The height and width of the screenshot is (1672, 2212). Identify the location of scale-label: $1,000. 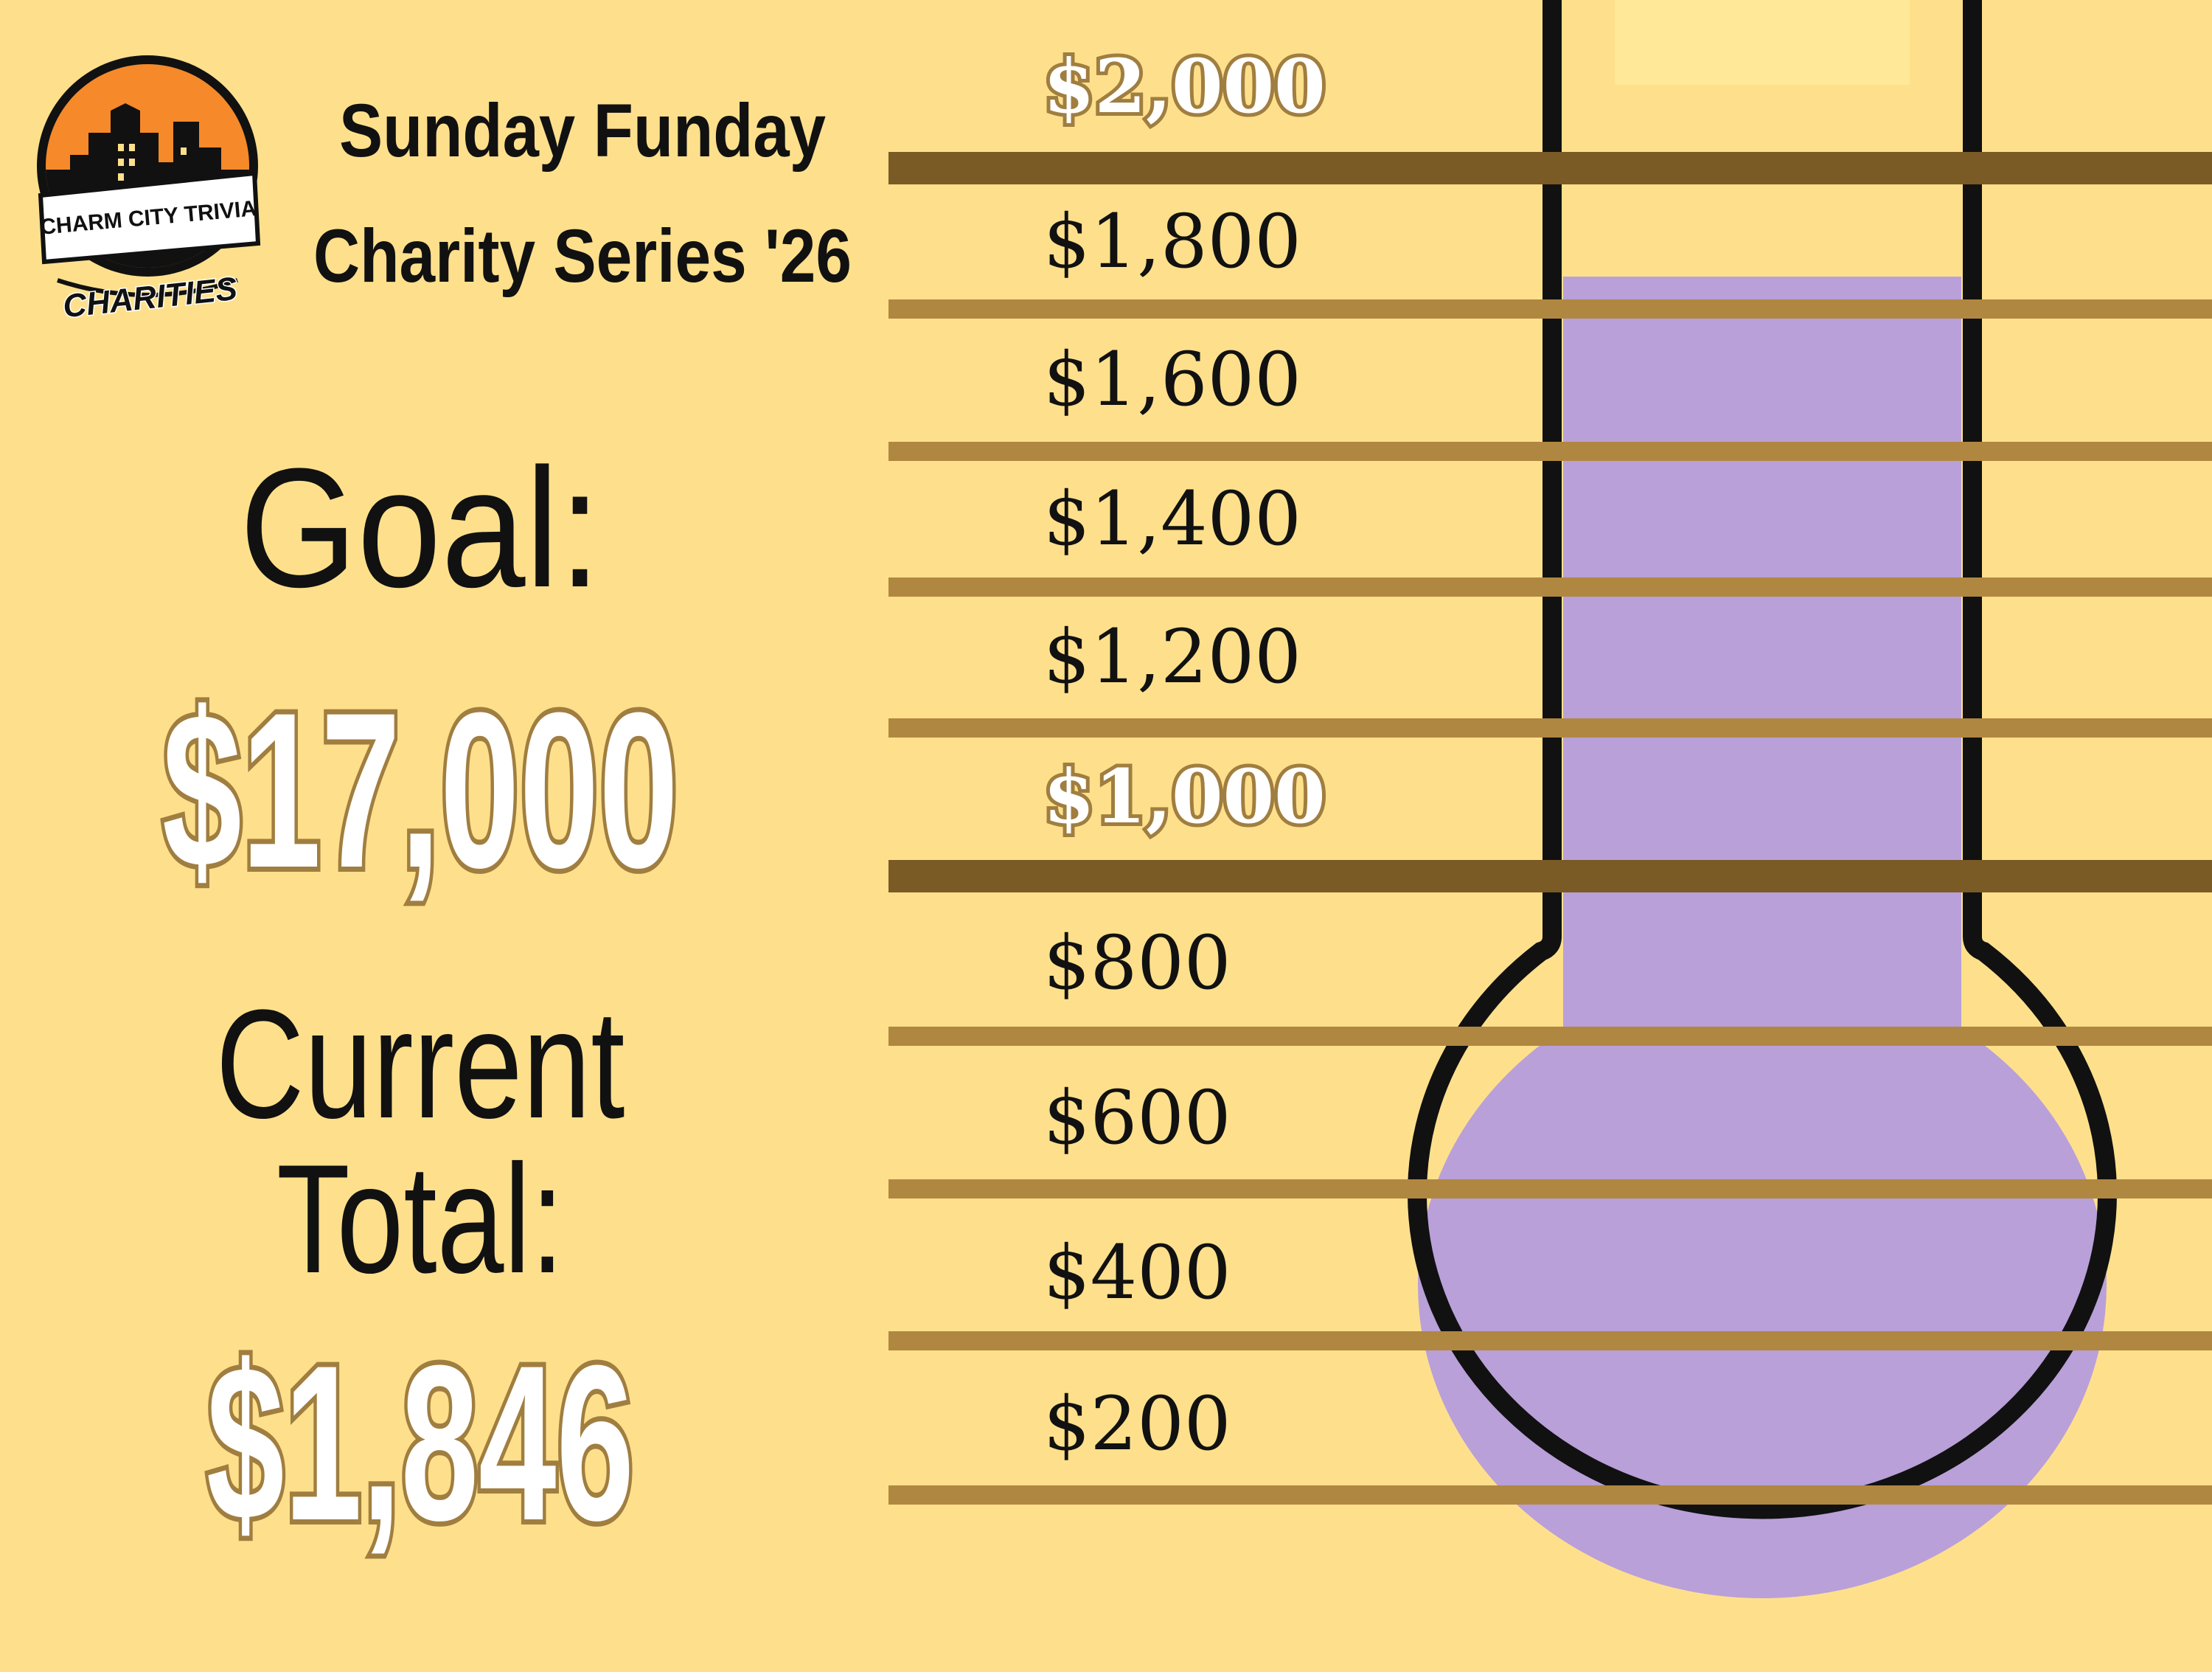
(1184, 796).